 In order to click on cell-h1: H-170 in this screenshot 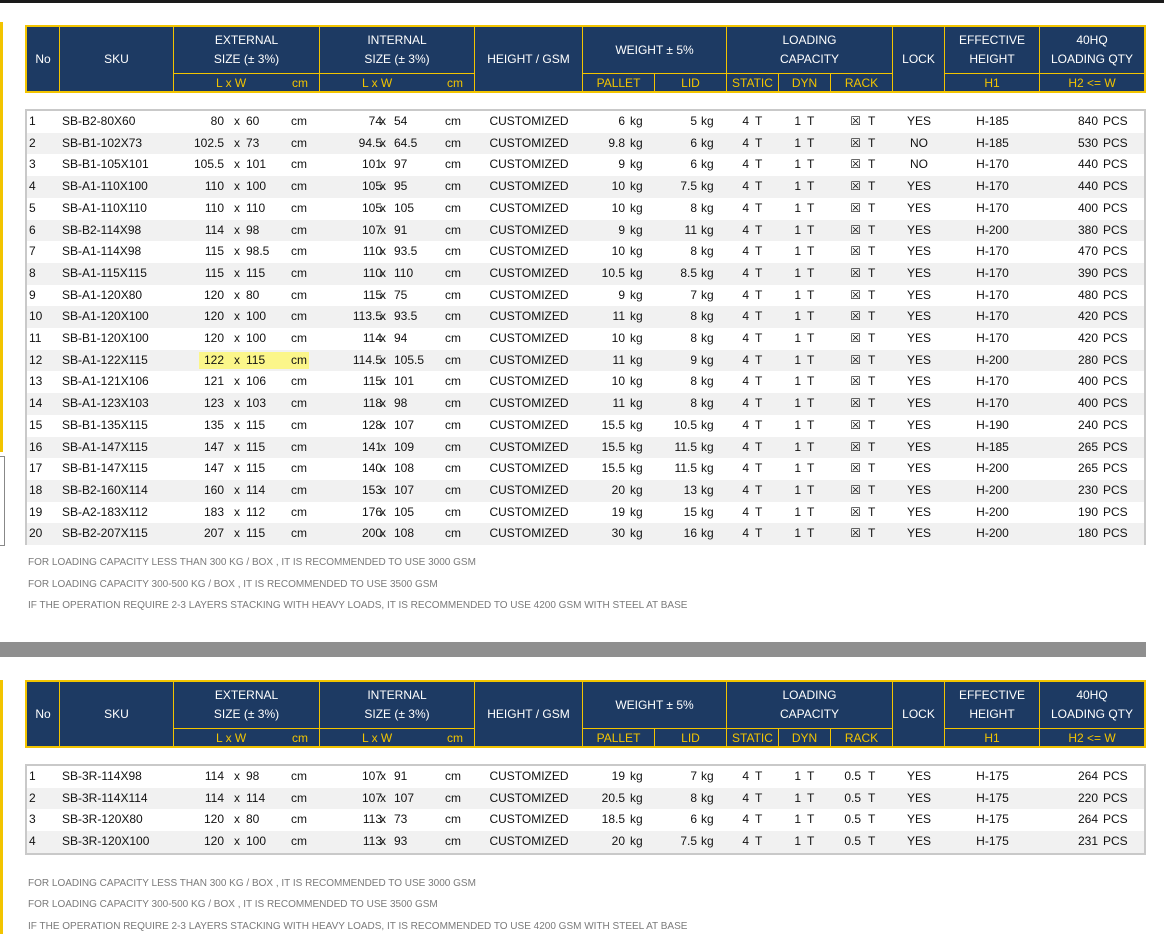, I will do `click(992, 164)`.